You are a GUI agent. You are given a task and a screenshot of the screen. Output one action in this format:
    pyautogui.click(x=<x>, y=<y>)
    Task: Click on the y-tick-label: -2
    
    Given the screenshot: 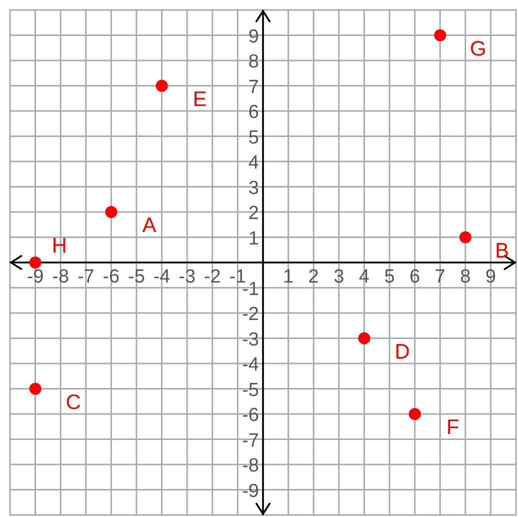 What is the action you would take?
    pyautogui.click(x=250, y=314)
    